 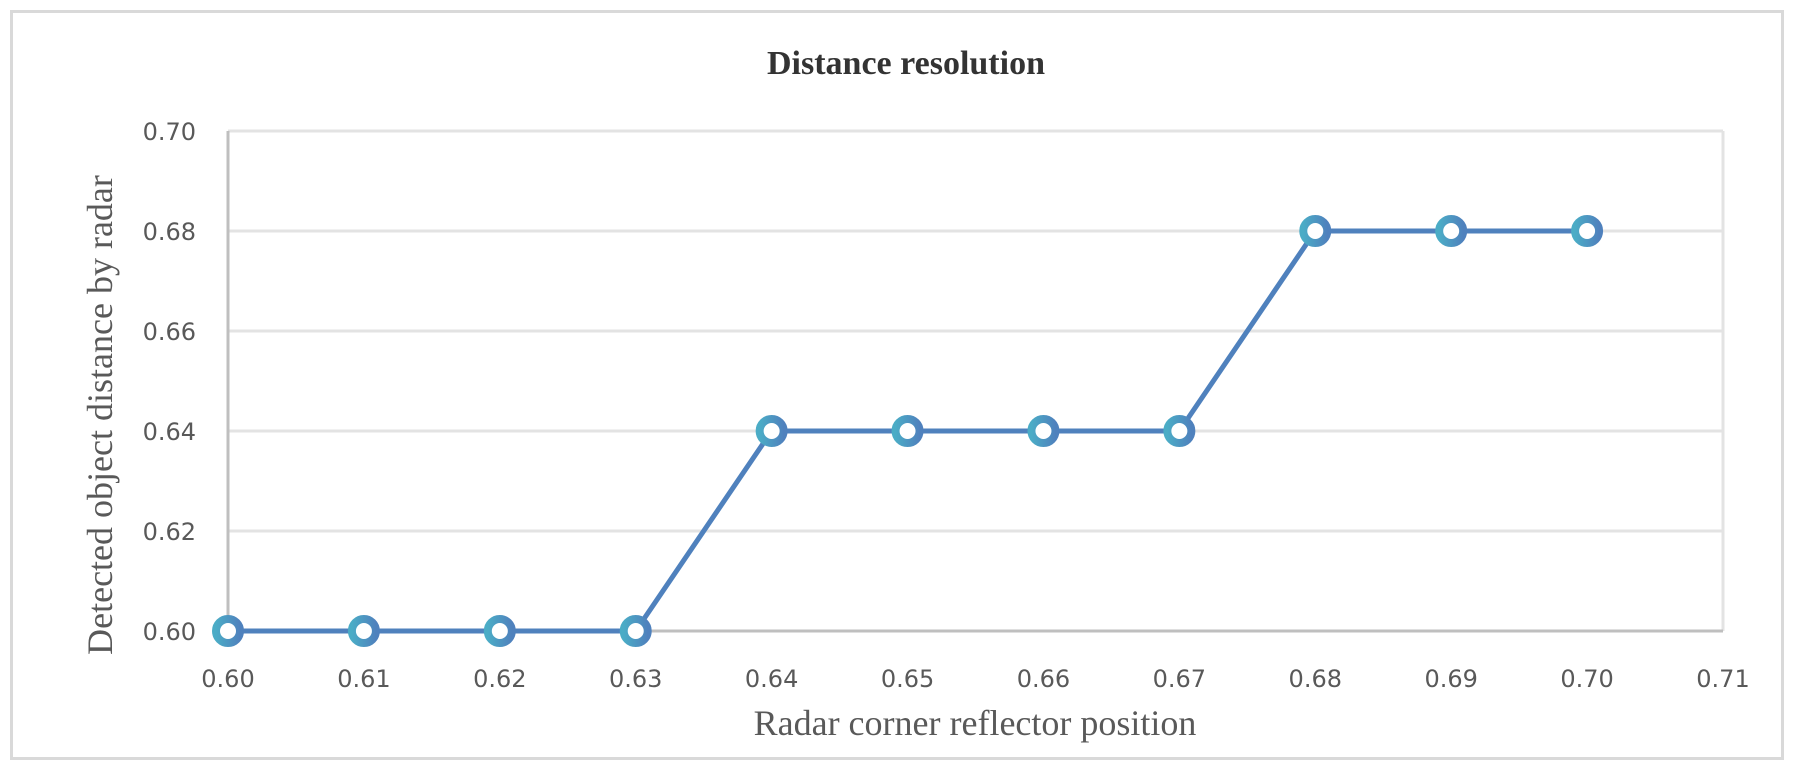 What do you see at coordinates (169, 232) in the screenshot?
I see `y-tick-label: 0.68` at bounding box center [169, 232].